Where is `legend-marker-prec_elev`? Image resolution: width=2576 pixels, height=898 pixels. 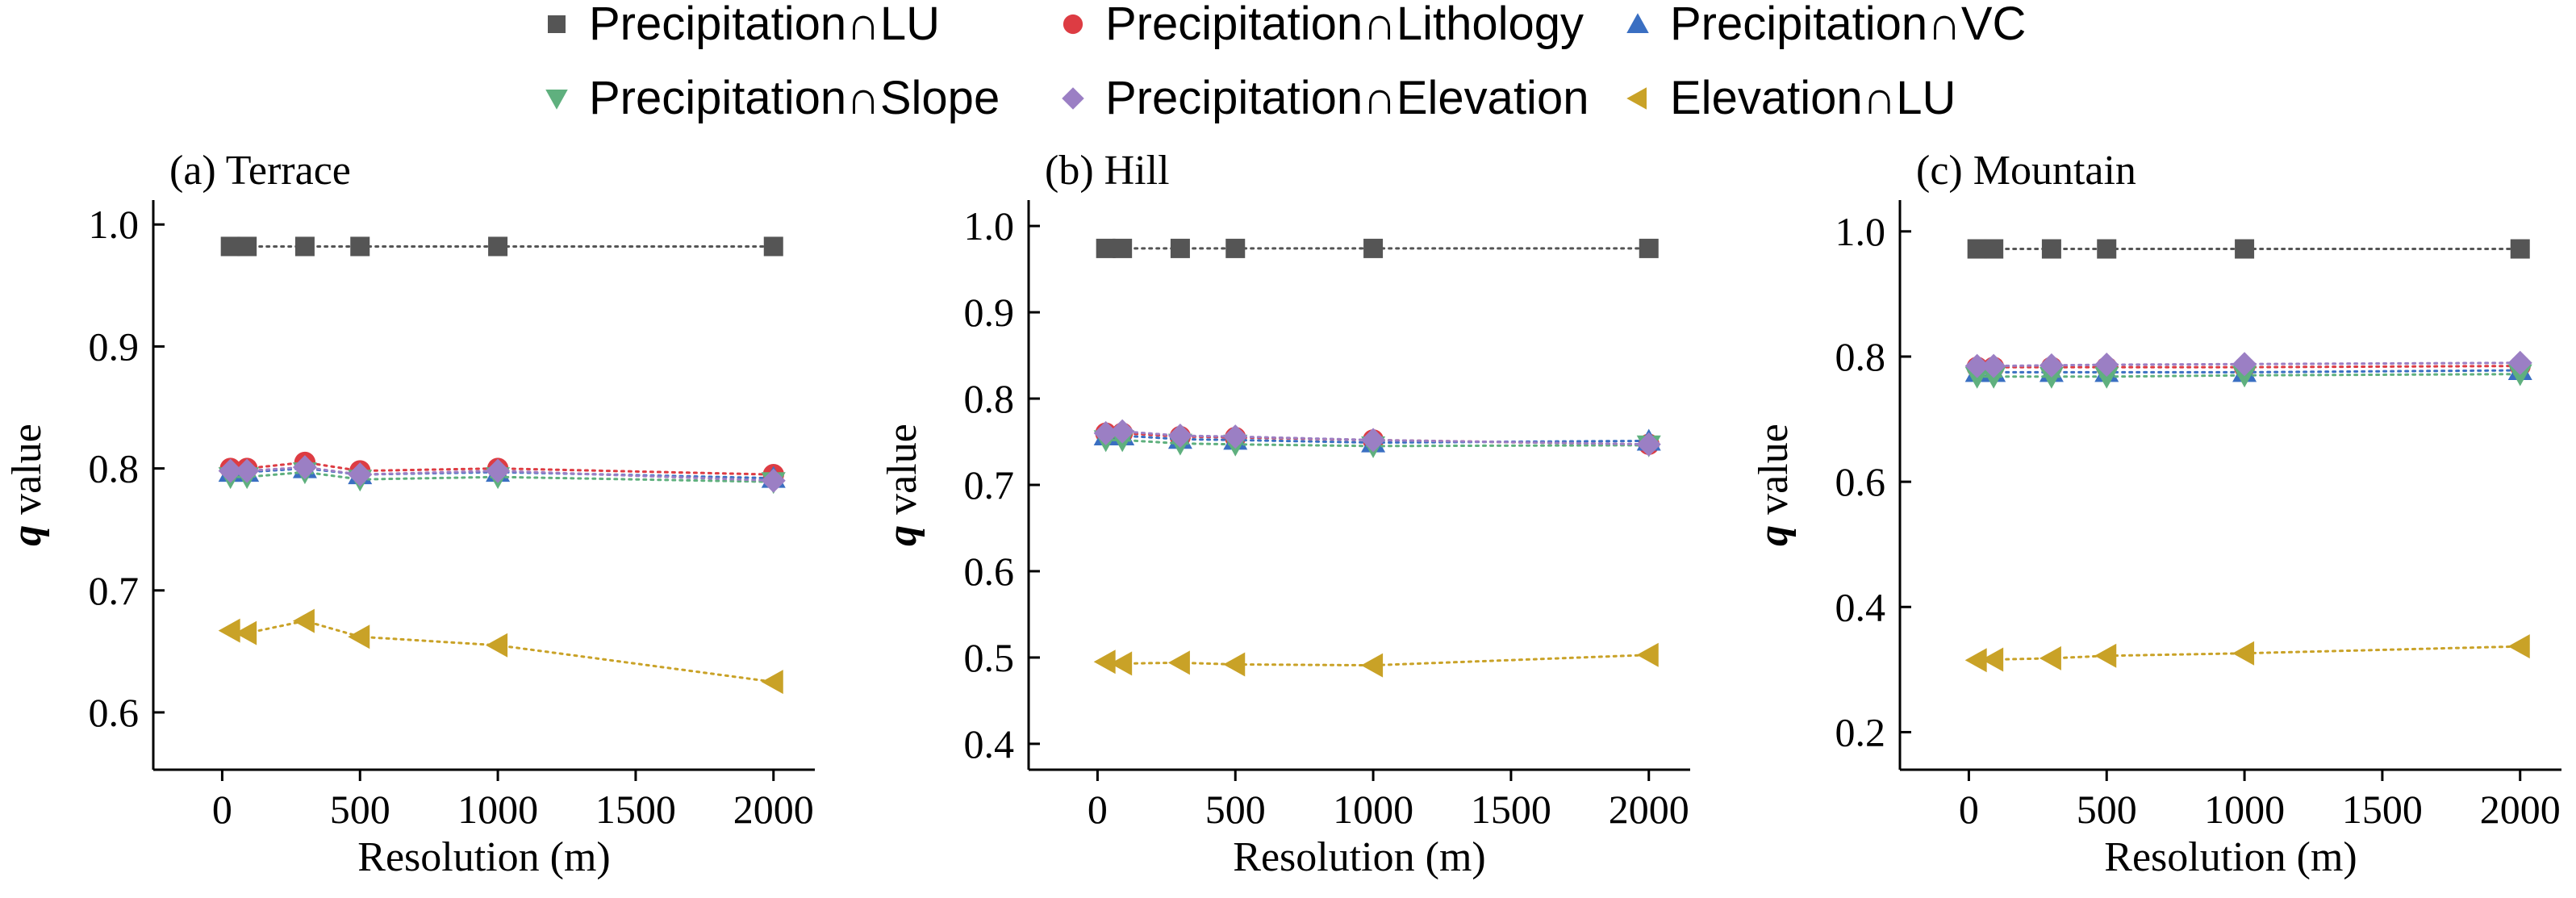
legend-marker-prec_elev is located at coordinates (1073, 98).